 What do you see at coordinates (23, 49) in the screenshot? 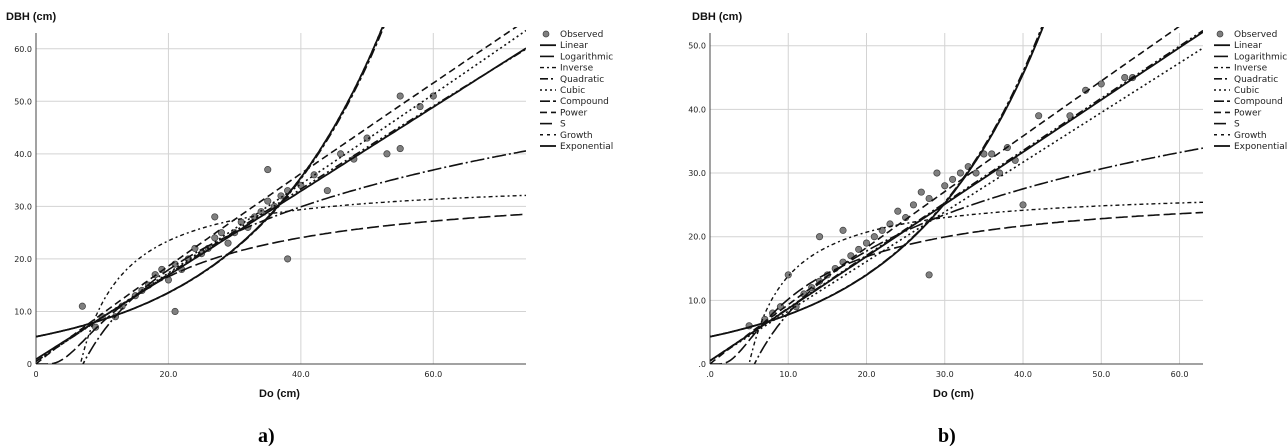
I see `y-tick-label: 60.0` at bounding box center [23, 49].